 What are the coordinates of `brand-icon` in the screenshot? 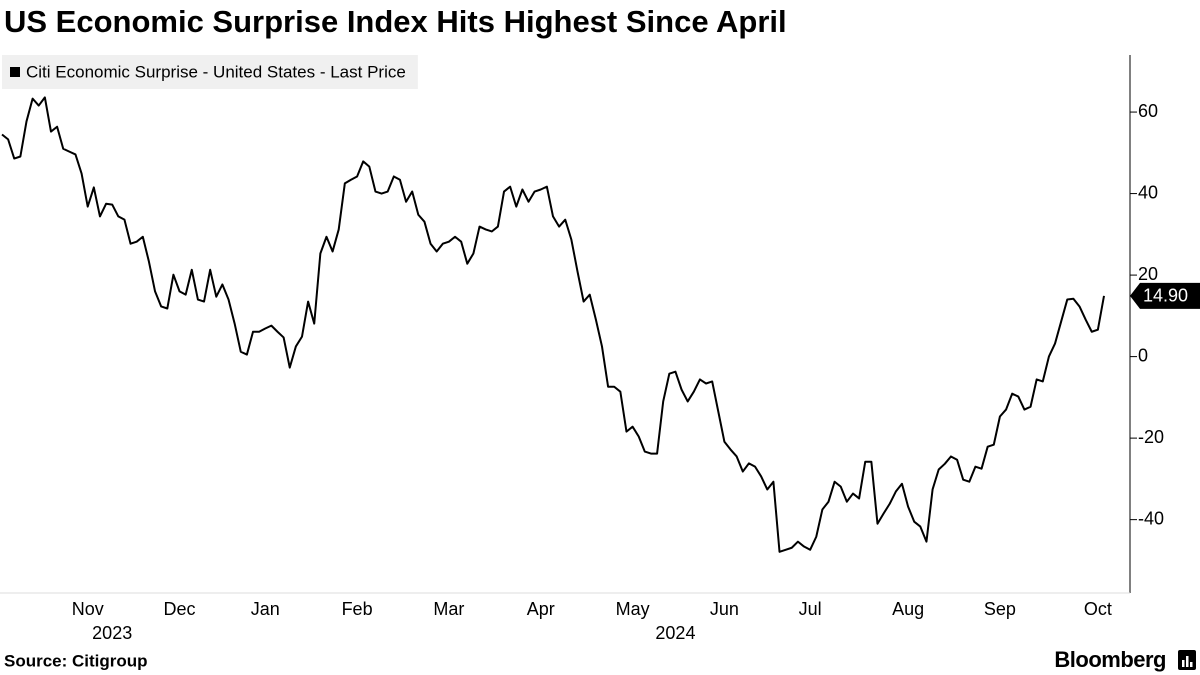 It's located at (1187, 660).